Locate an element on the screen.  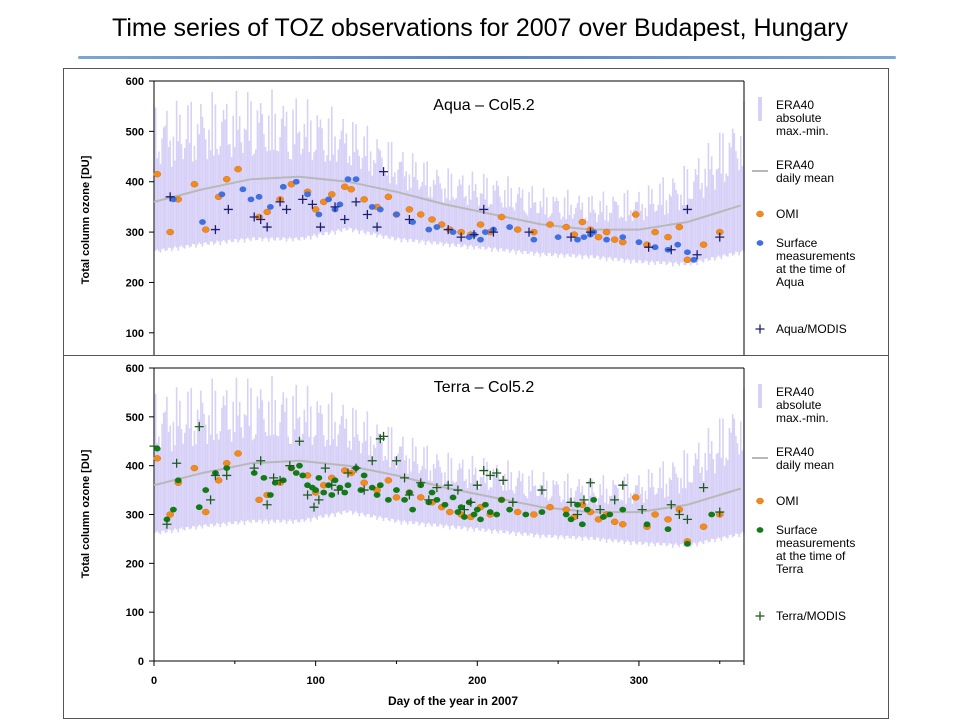
legend-label: daily mean is located at coordinates (805, 178).